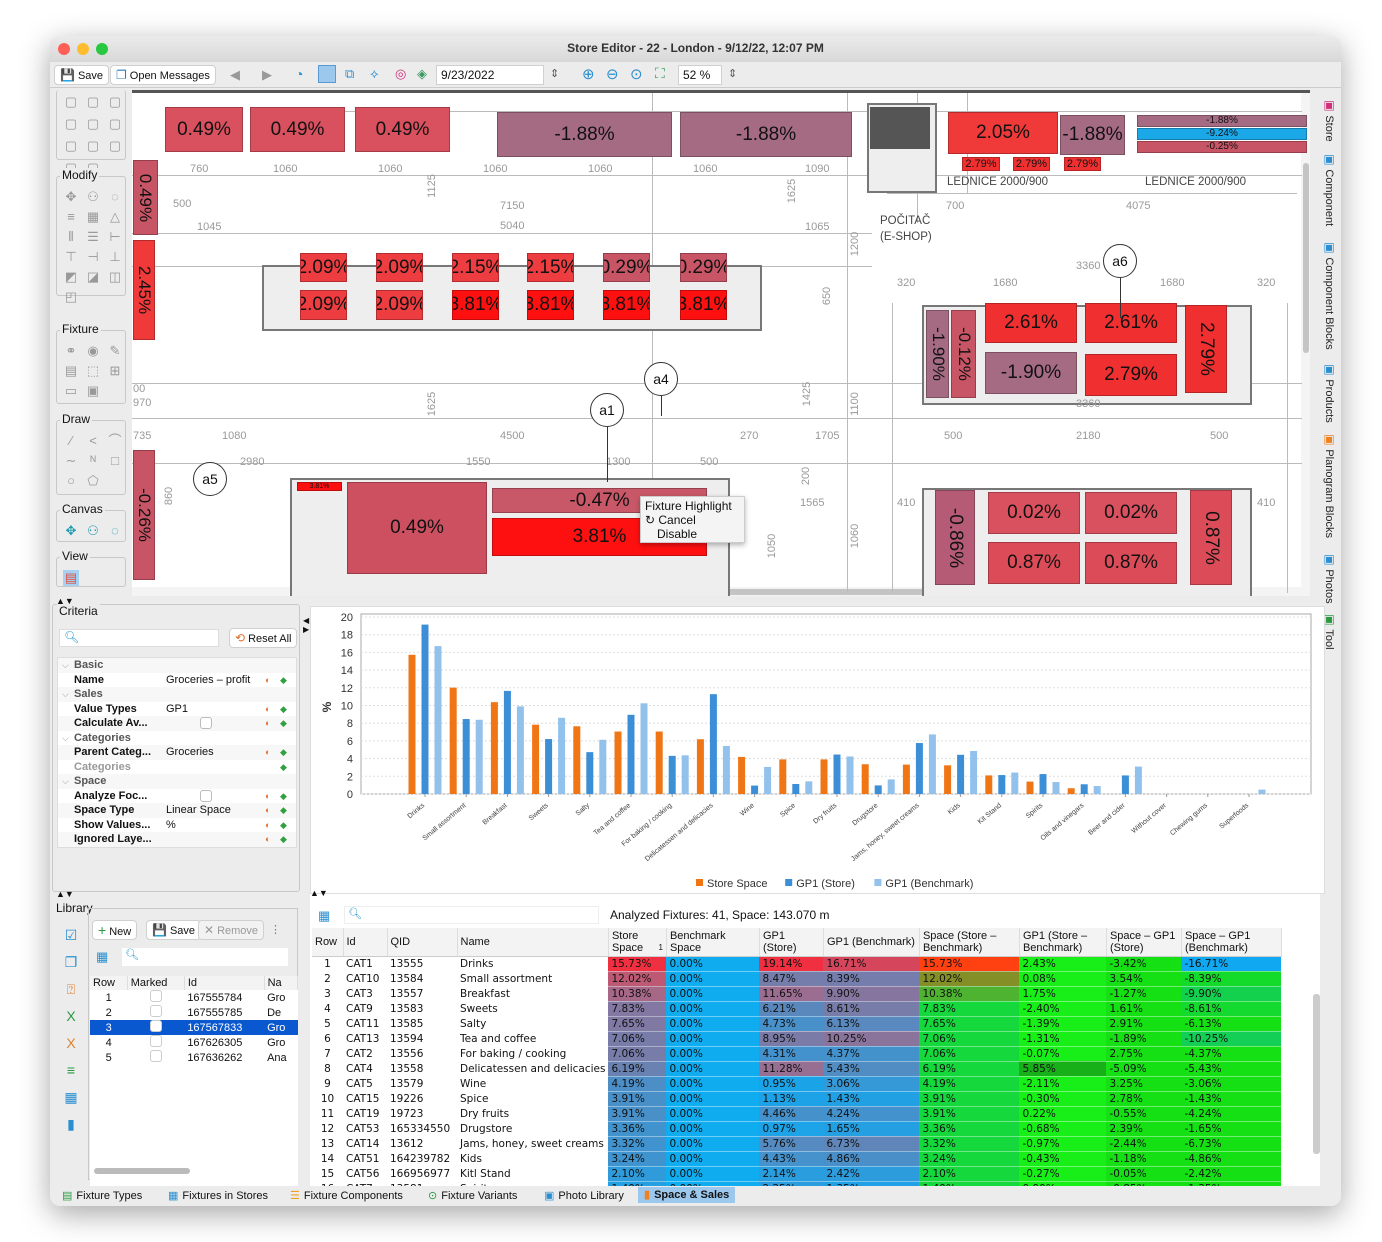 This screenshot has height=1242, width=1382. Describe the element at coordinates (71, 296) in the screenshot. I see `modify-tool-icon: ◰` at that location.